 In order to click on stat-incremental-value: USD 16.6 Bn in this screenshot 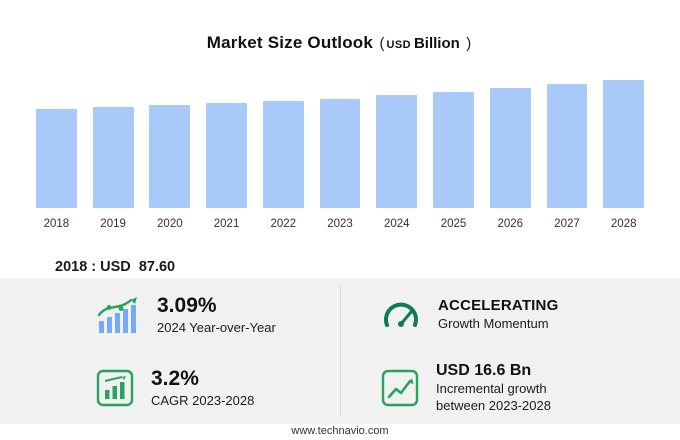, I will do `click(484, 371)`.